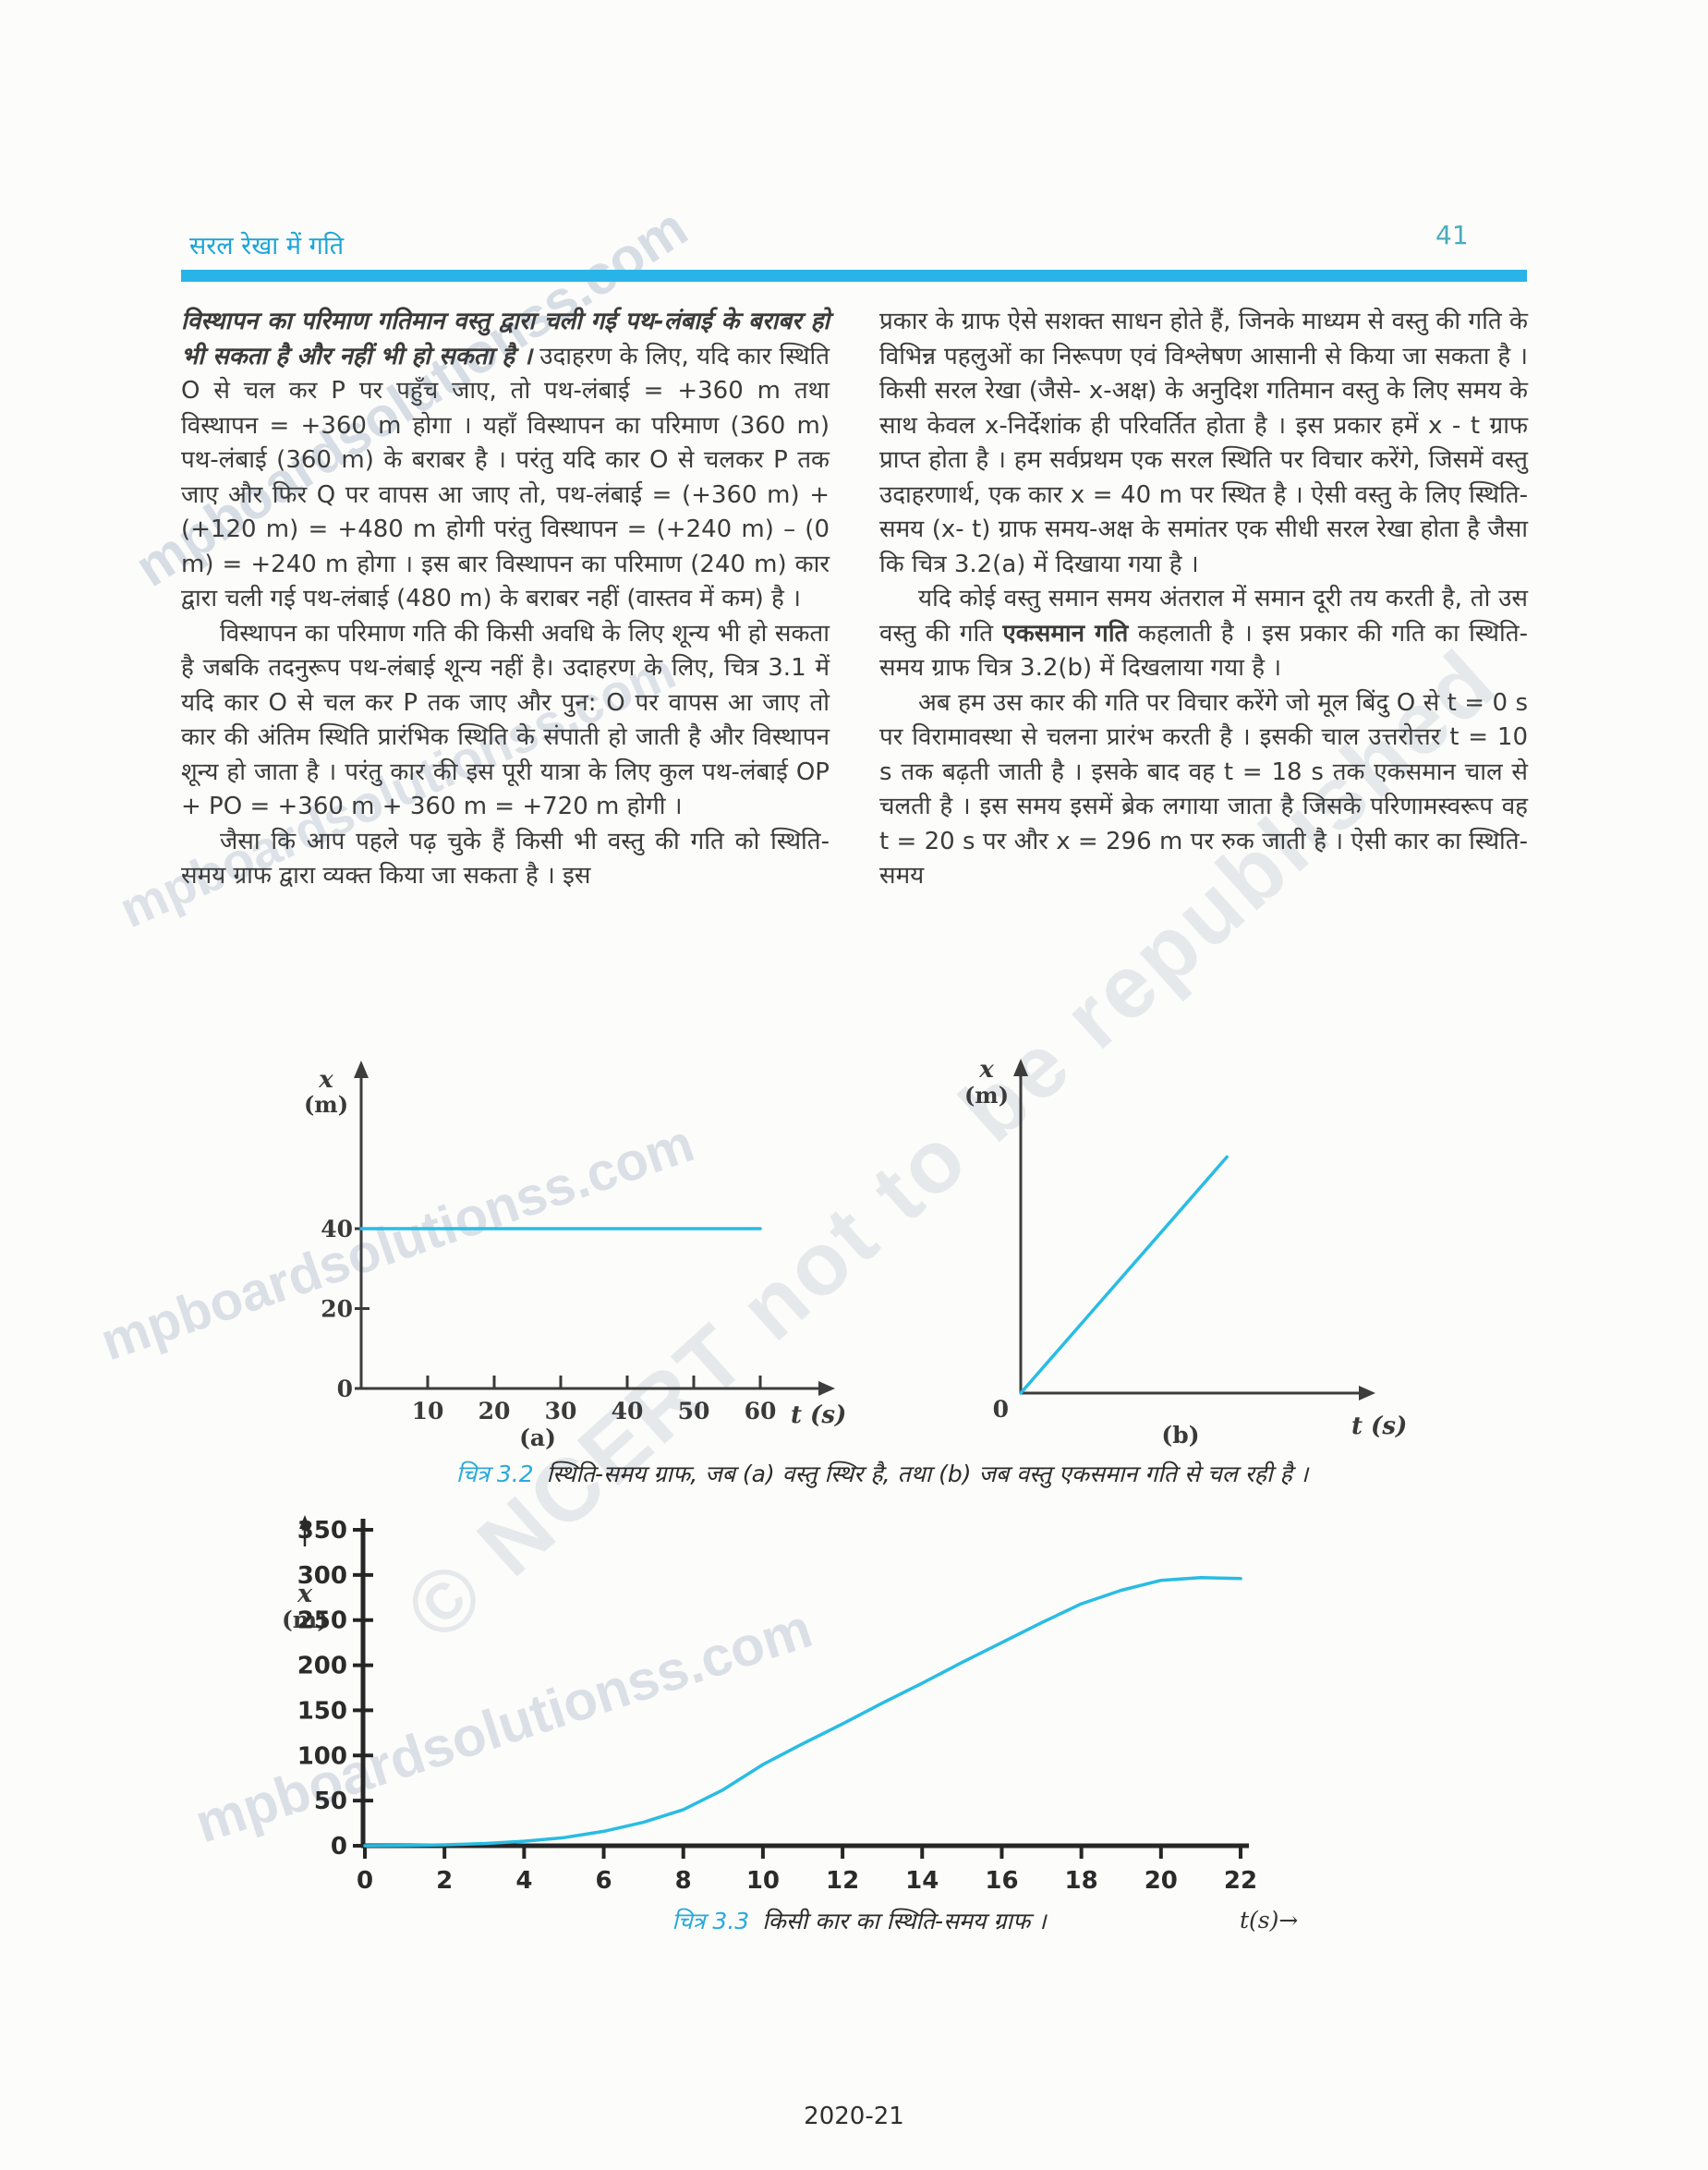  Describe the element at coordinates (854, 2116) in the screenshot. I see `footer-year: 2020-21` at that location.